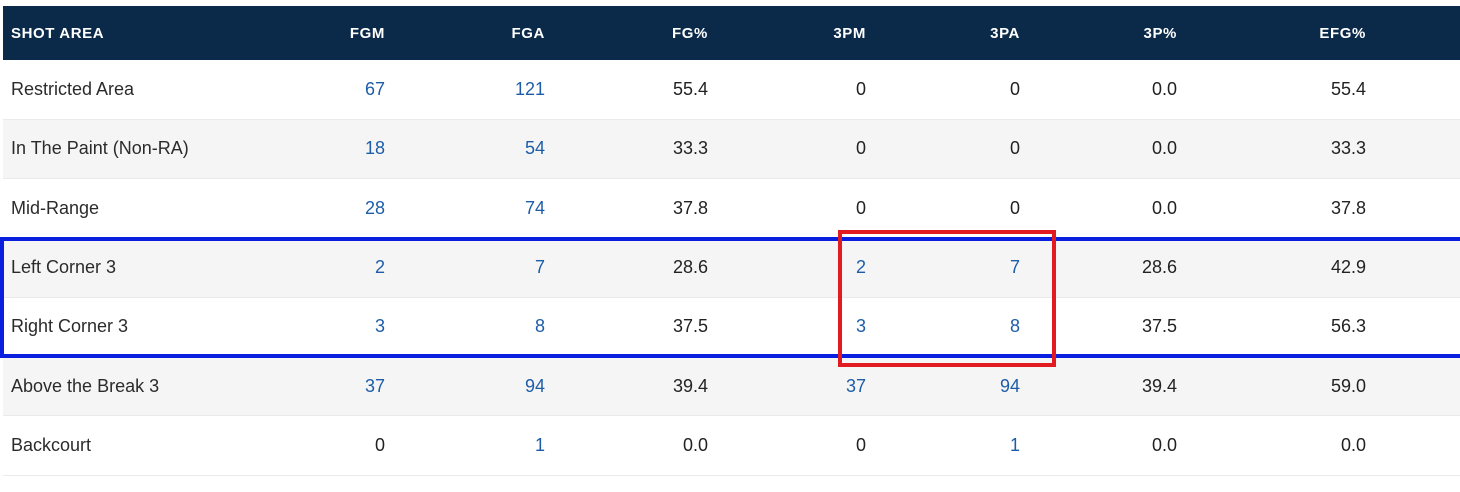 The width and height of the screenshot is (1460, 492). Describe the element at coordinates (1160, 33) in the screenshot. I see `header-3p-pct: 3P%` at that location.